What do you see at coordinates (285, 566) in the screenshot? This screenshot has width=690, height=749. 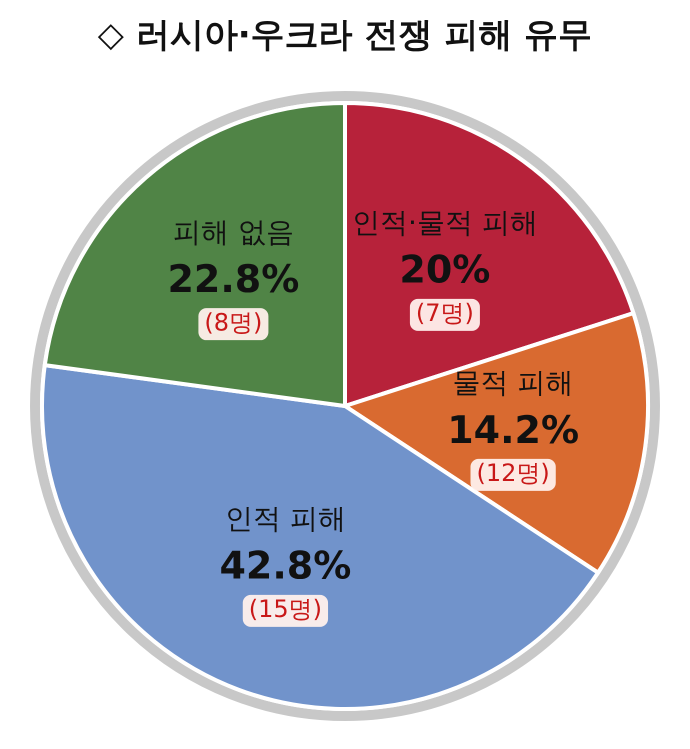 I see `data-label: 42.8%` at bounding box center [285, 566].